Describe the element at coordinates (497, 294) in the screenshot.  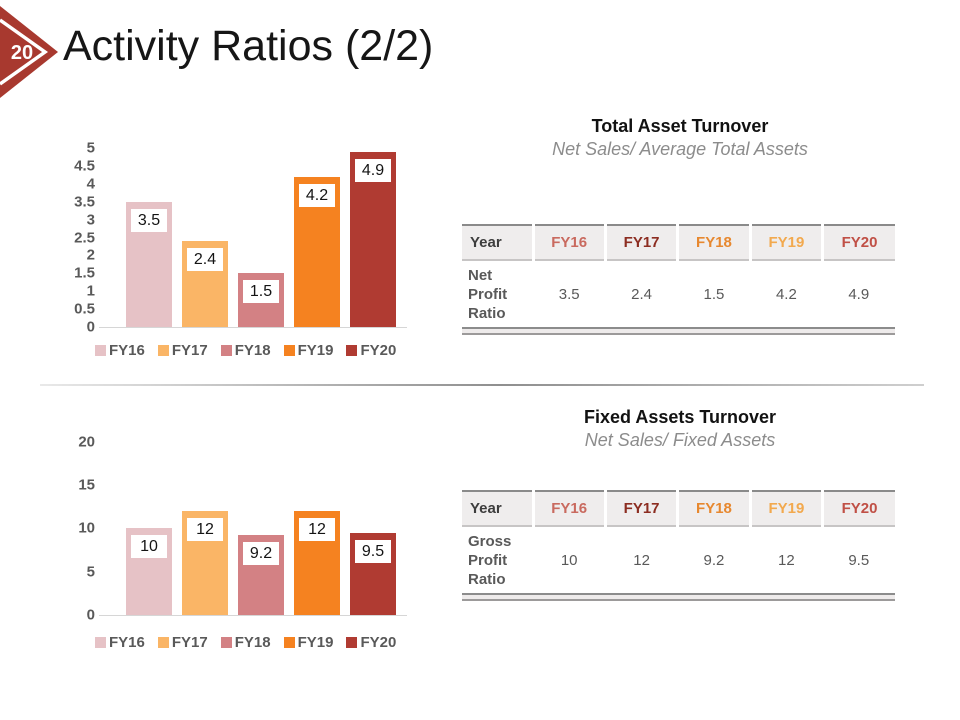
I see `row-label: Net Profit Ratio` at that location.